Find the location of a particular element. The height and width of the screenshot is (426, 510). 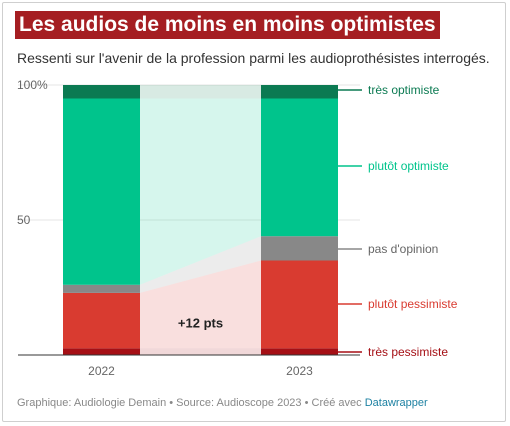

legend-label: très optimiste is located at coordinates (404, 90).